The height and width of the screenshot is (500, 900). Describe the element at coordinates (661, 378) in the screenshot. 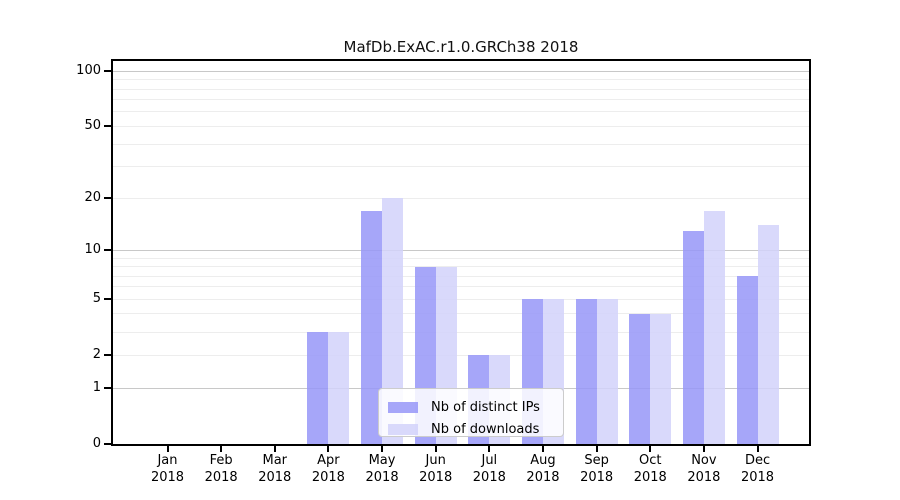

I see `bar-nb-of-downloads-oct-2018` at that location.